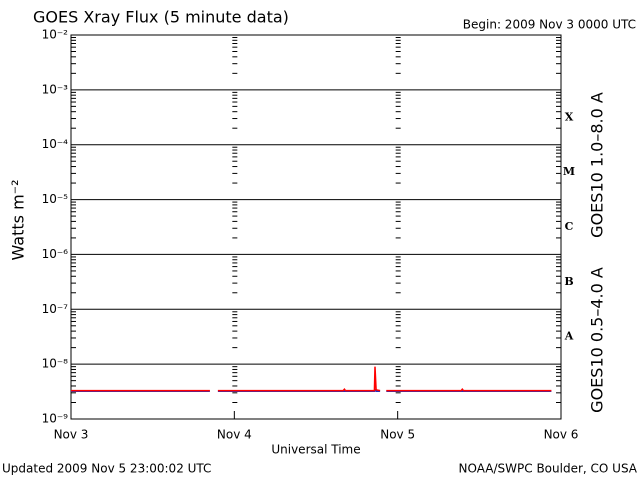  Describe the element at coordinates (561, 435) in the screenshot. I see `x-tick-label: Nov 6` at that location.